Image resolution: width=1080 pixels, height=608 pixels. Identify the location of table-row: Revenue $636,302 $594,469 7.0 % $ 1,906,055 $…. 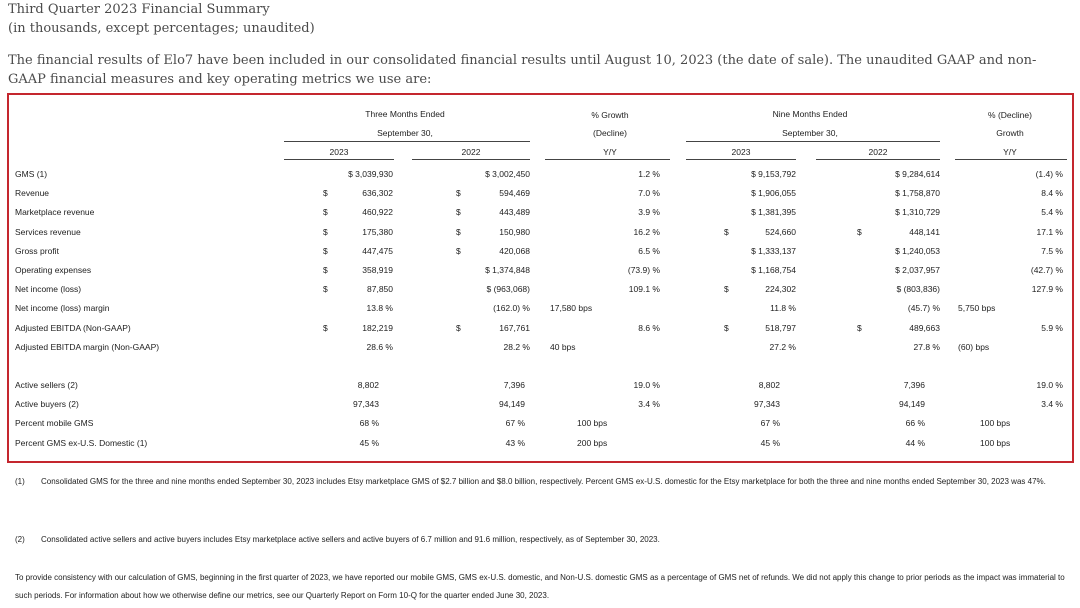
(544, 193).